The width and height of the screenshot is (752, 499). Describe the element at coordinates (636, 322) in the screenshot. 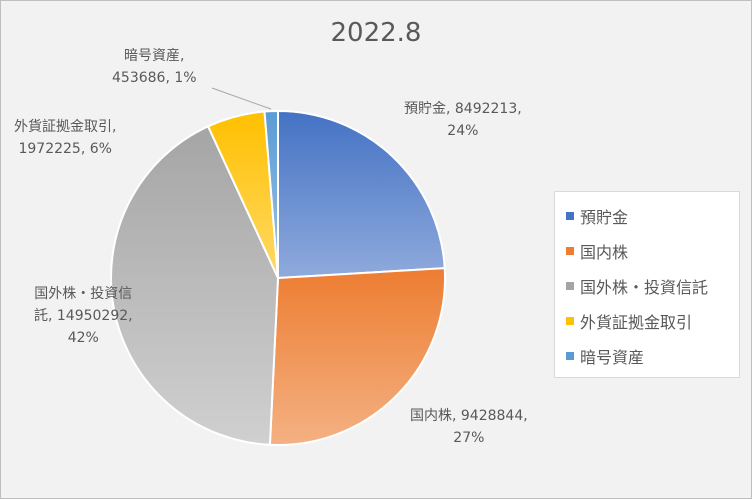

I see `legend-label: 外貨証拠金取引` at that location.